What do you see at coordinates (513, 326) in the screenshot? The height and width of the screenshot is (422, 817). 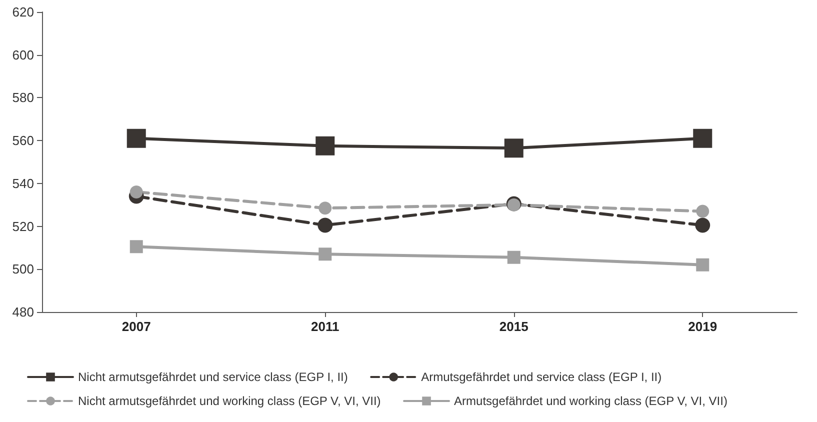 I see `x-tick-label: 2015` at bounding box center [513, 326].